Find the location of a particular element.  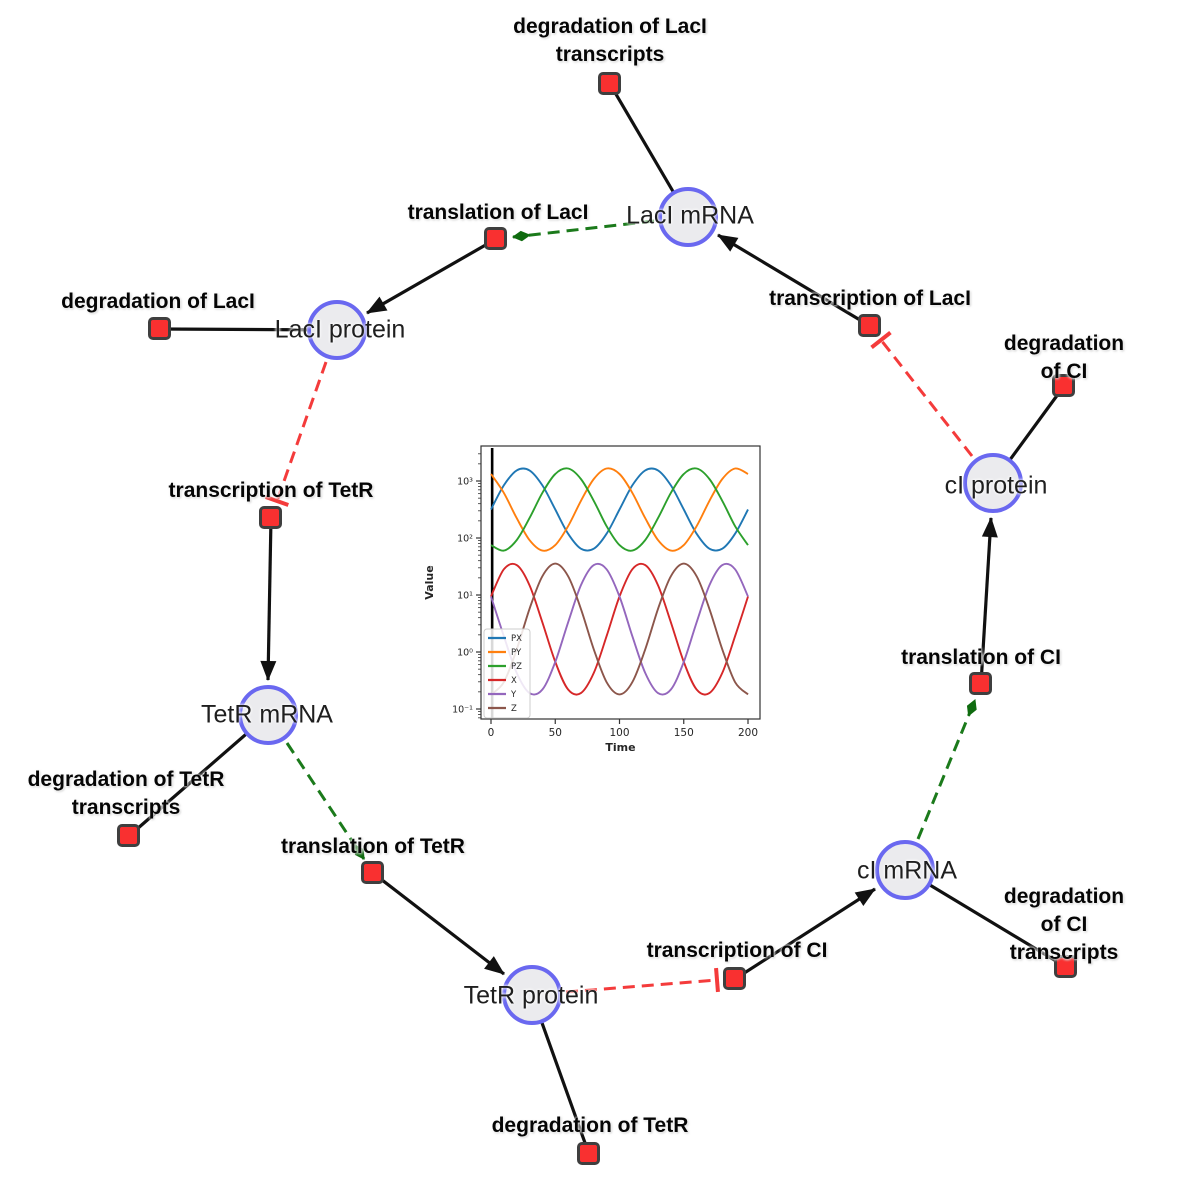

edge-cimrna-degradation is located at coordinates (985, 918).